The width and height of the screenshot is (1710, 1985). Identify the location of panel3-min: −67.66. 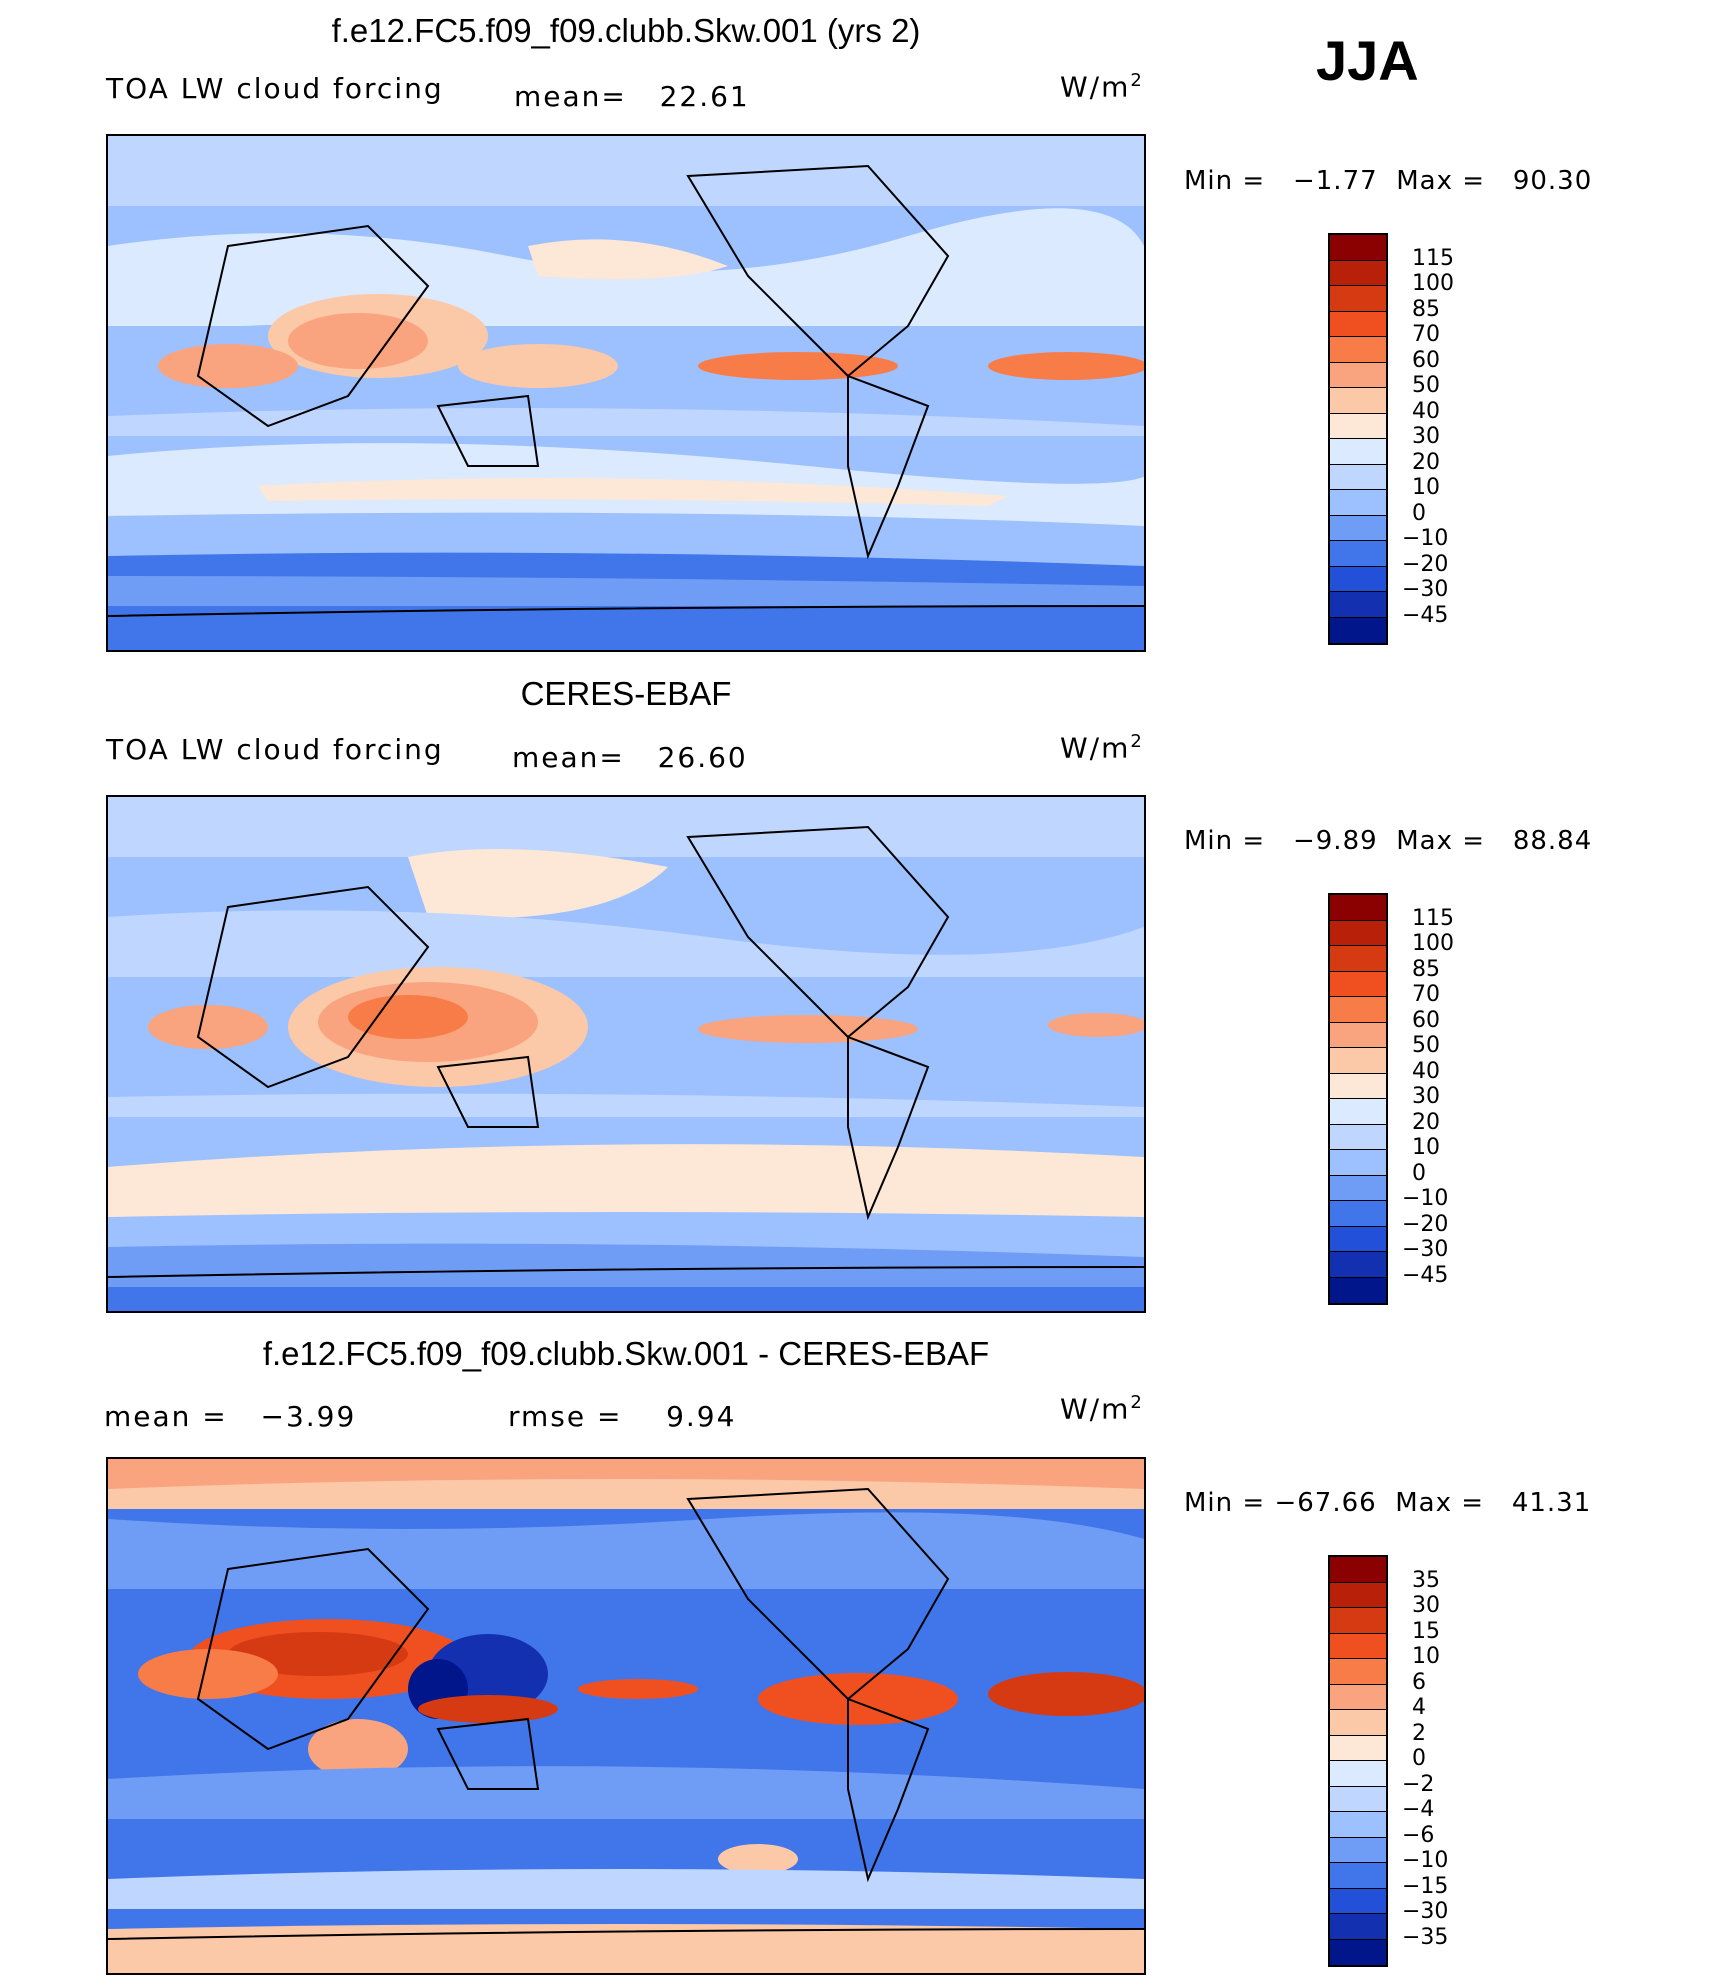
(1325, 1503).